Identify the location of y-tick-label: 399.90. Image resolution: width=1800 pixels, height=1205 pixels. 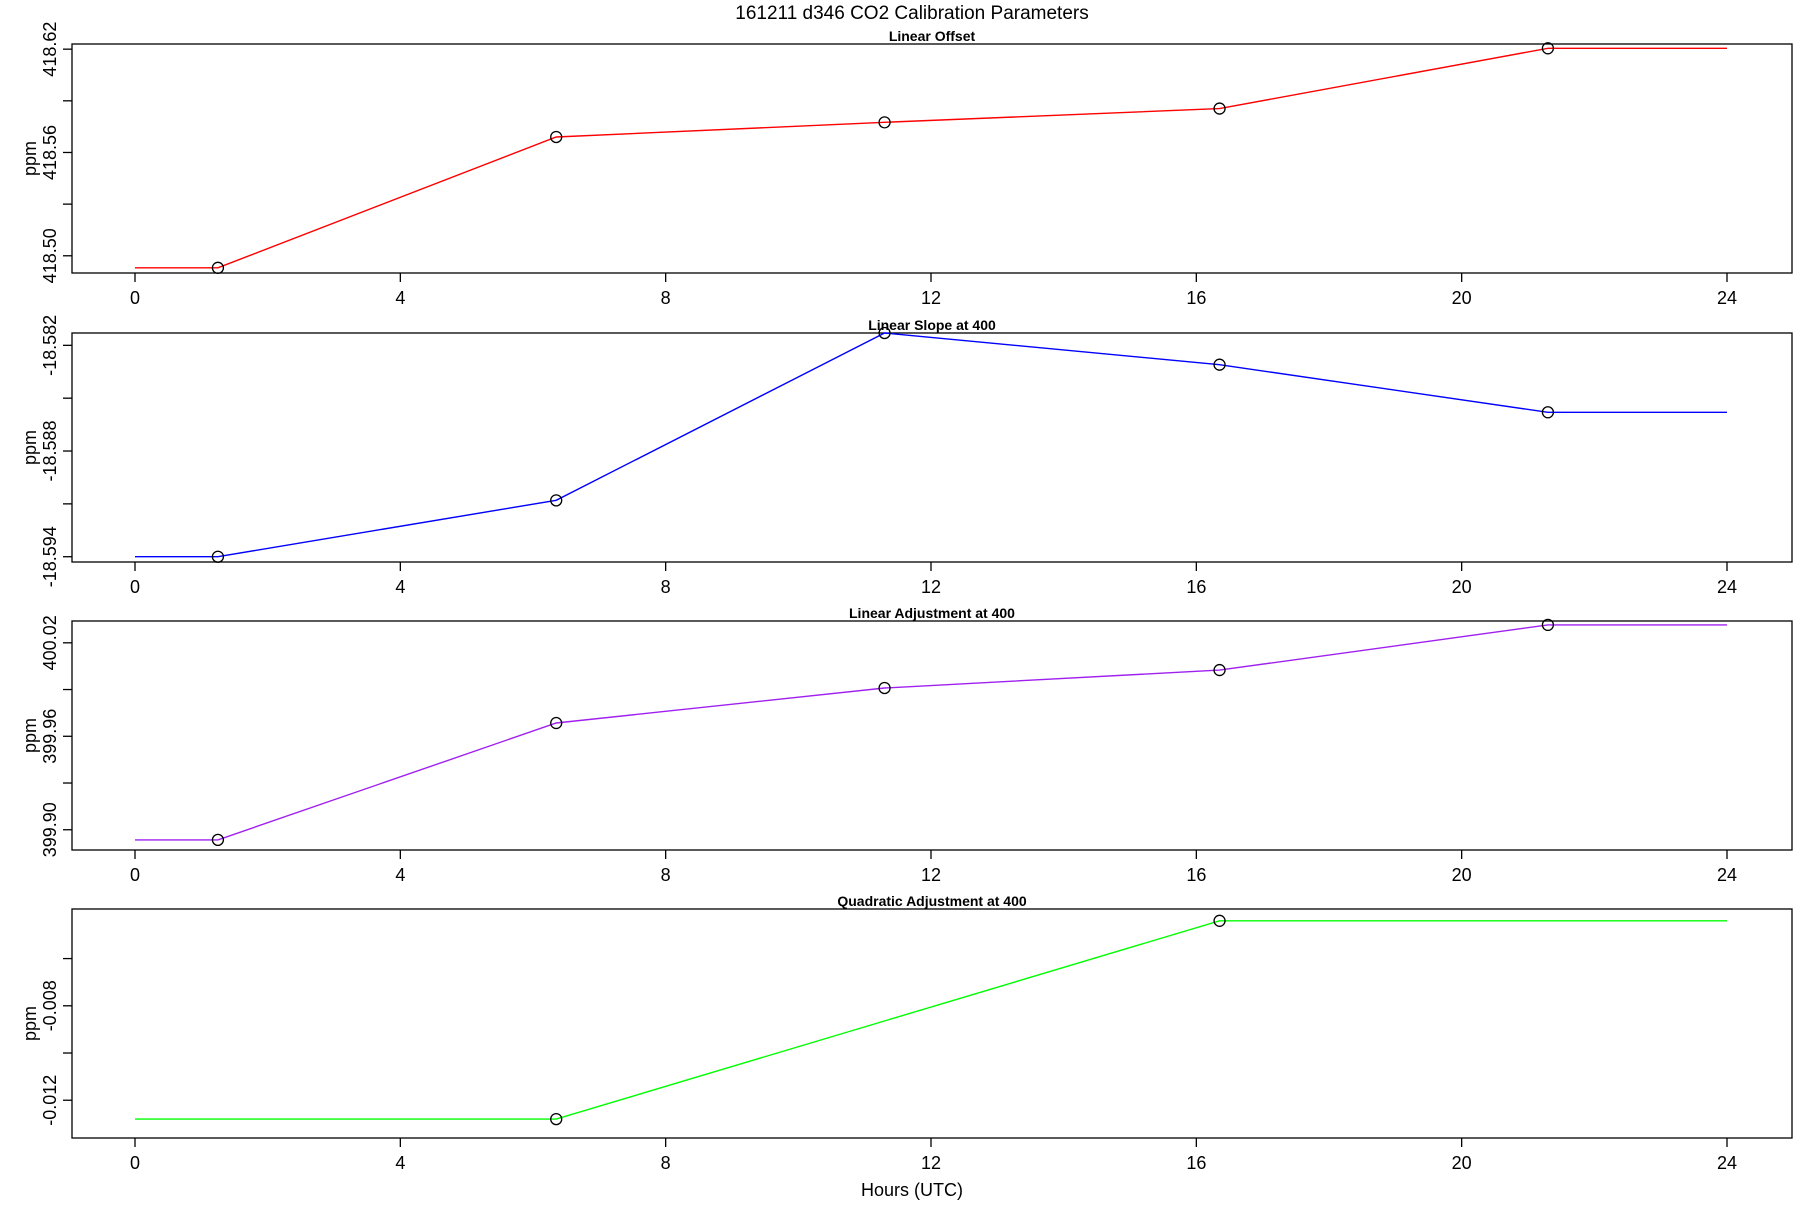
(50, 829).